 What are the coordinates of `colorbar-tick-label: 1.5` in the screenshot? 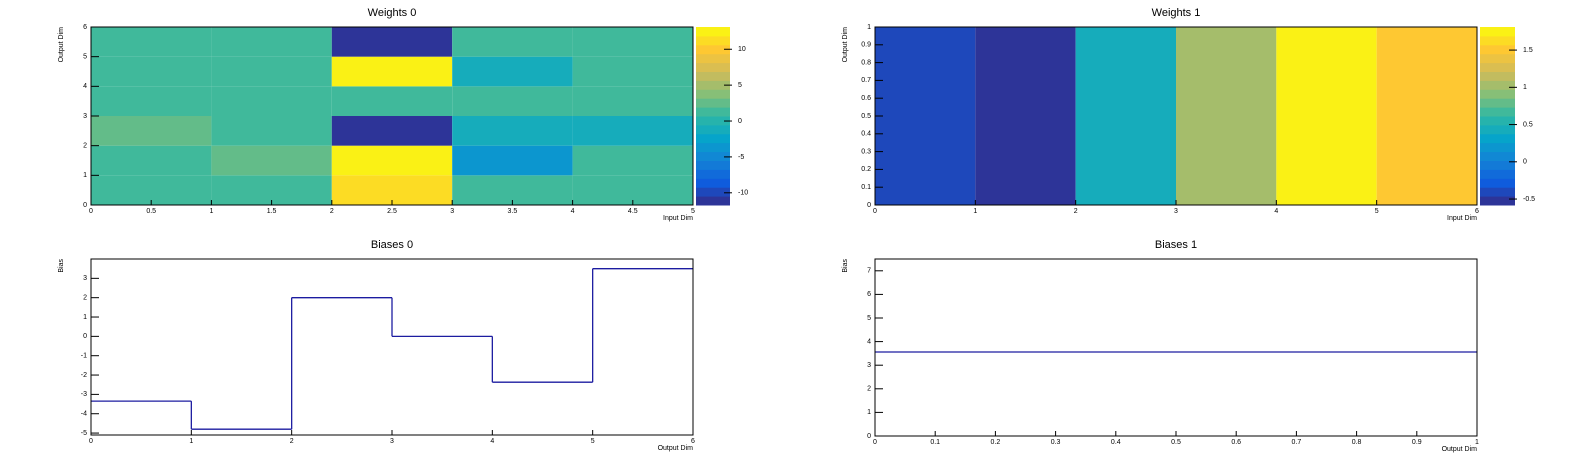 It's located at (1528, 50).